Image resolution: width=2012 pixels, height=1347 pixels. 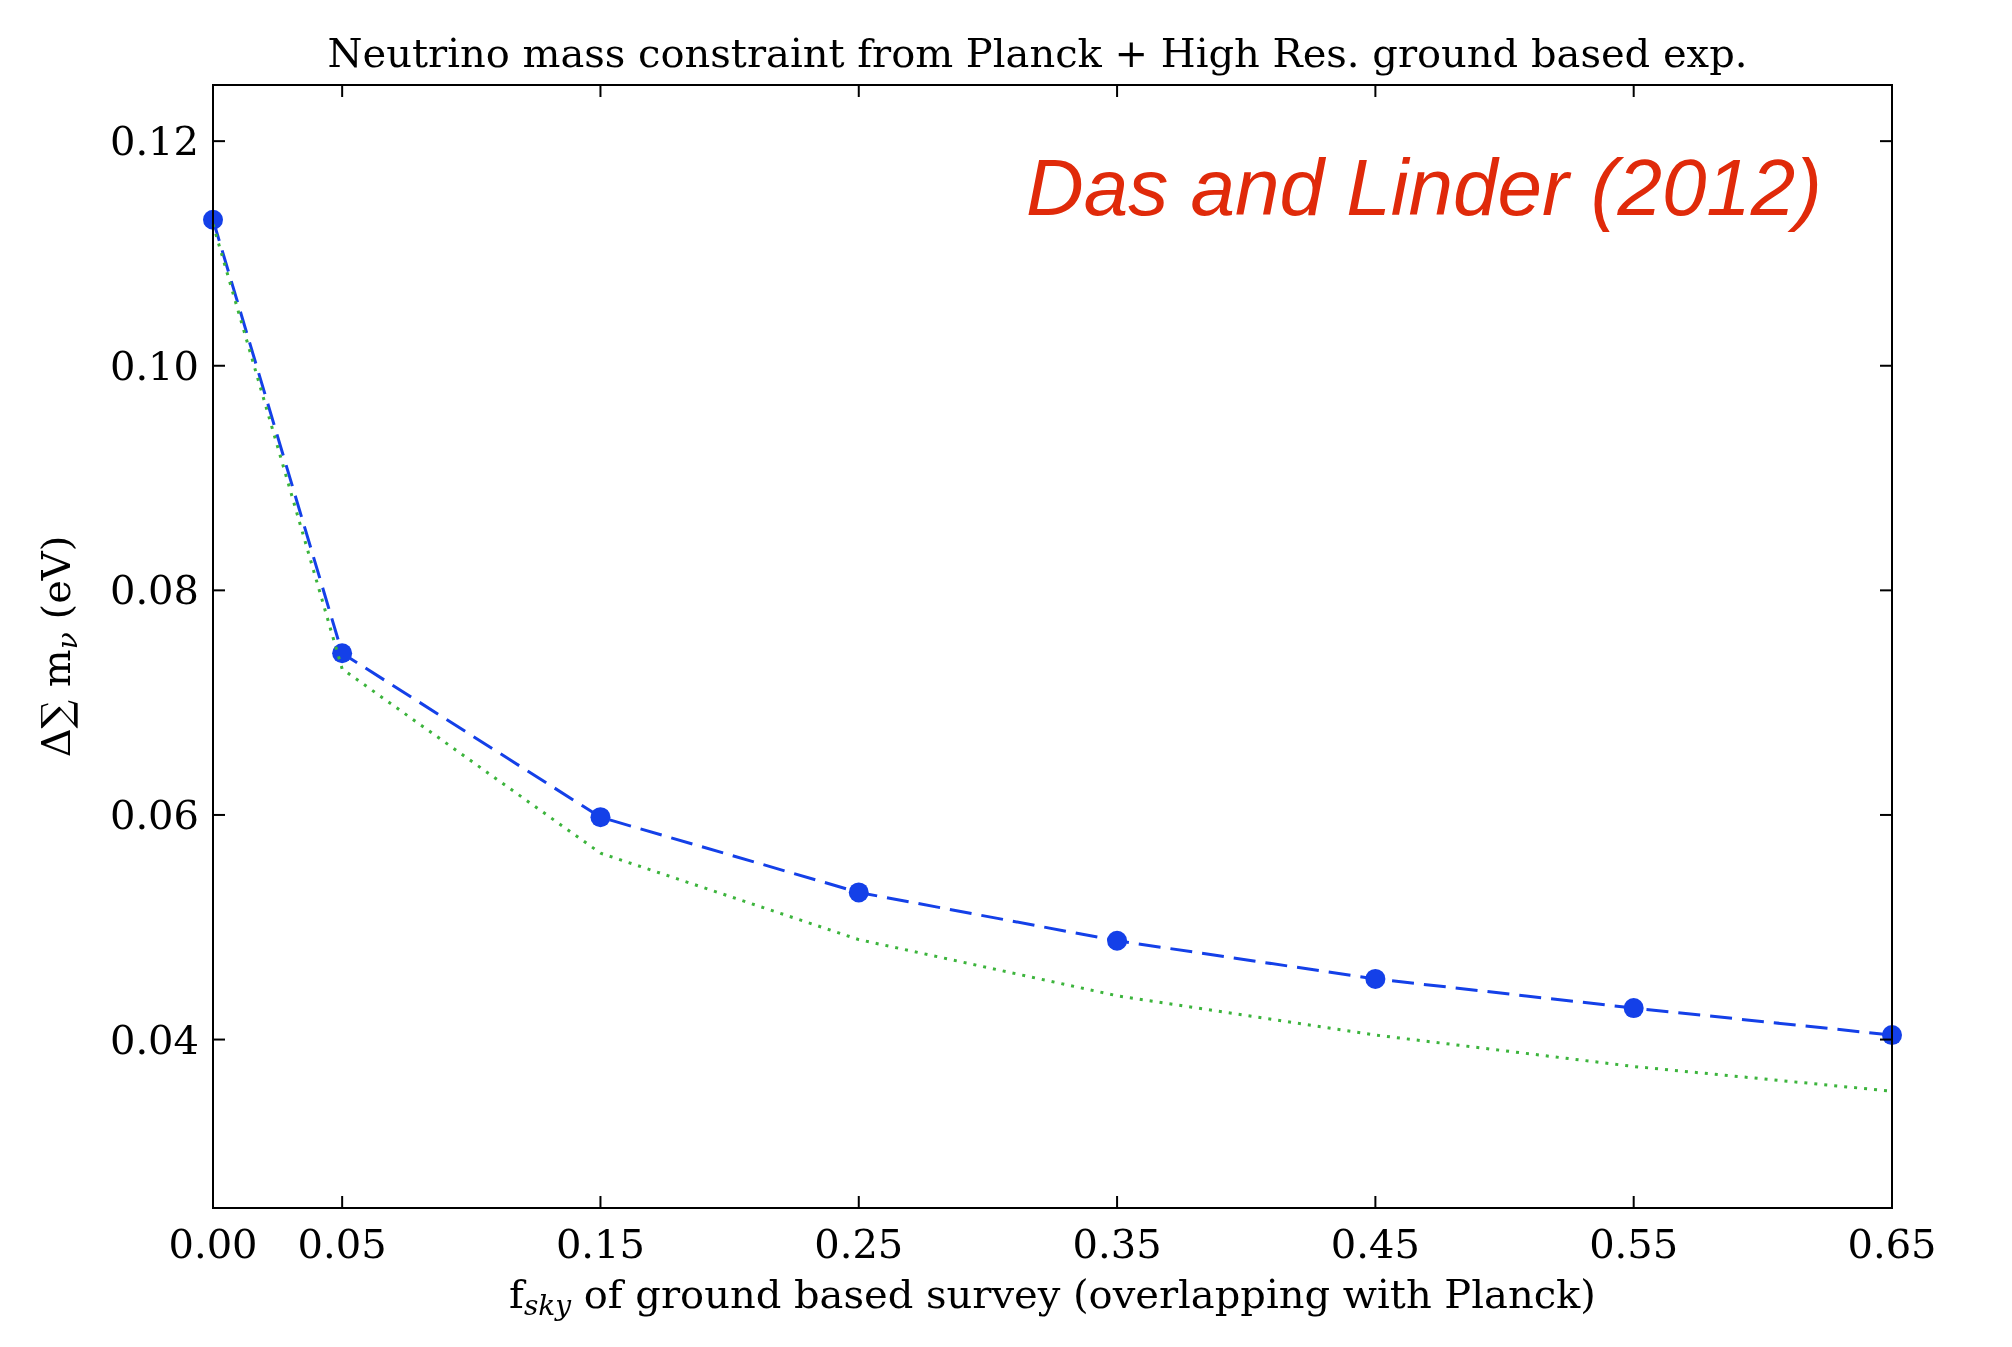 What do you see at coordinates (600, 1244) in the screenshot?
I see `x-tick-label: 0.15` at bounding box center [600, 1244].